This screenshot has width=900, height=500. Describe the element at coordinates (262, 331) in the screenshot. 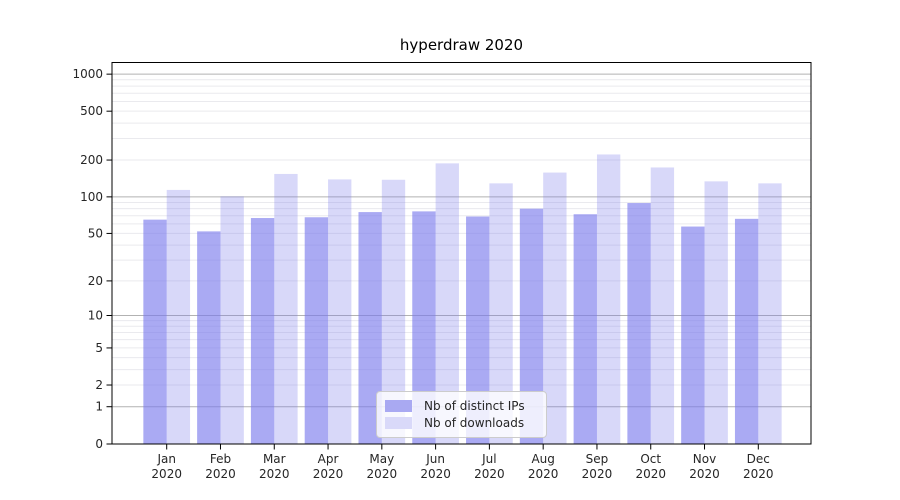

I see `bar-nb-of-distinct-ips-mar` at that location.